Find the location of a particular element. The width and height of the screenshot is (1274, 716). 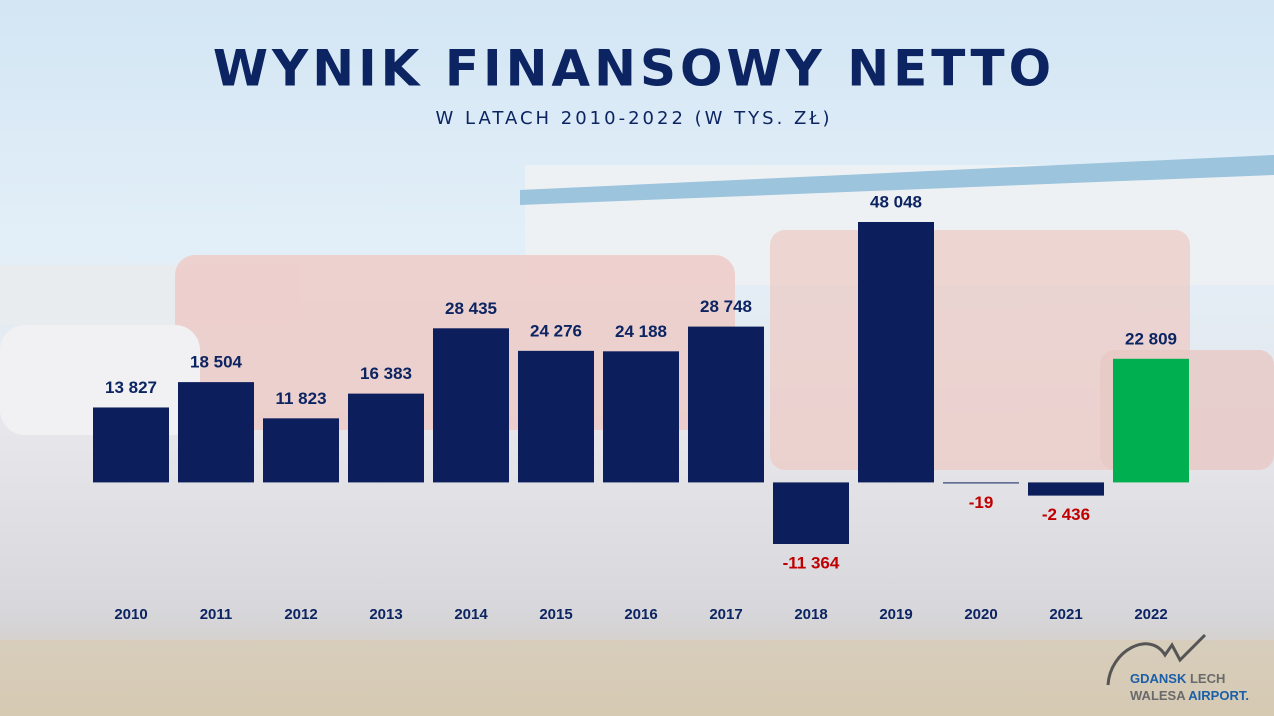

value-label: 24 188 is located at coordinates (641, 331).